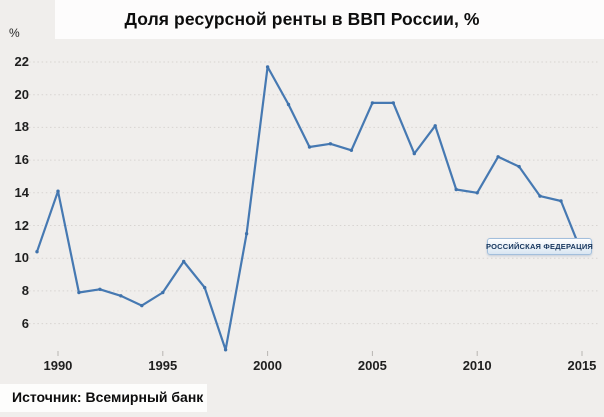  I want to click on y-axis-label: 6, so click(25, 323).